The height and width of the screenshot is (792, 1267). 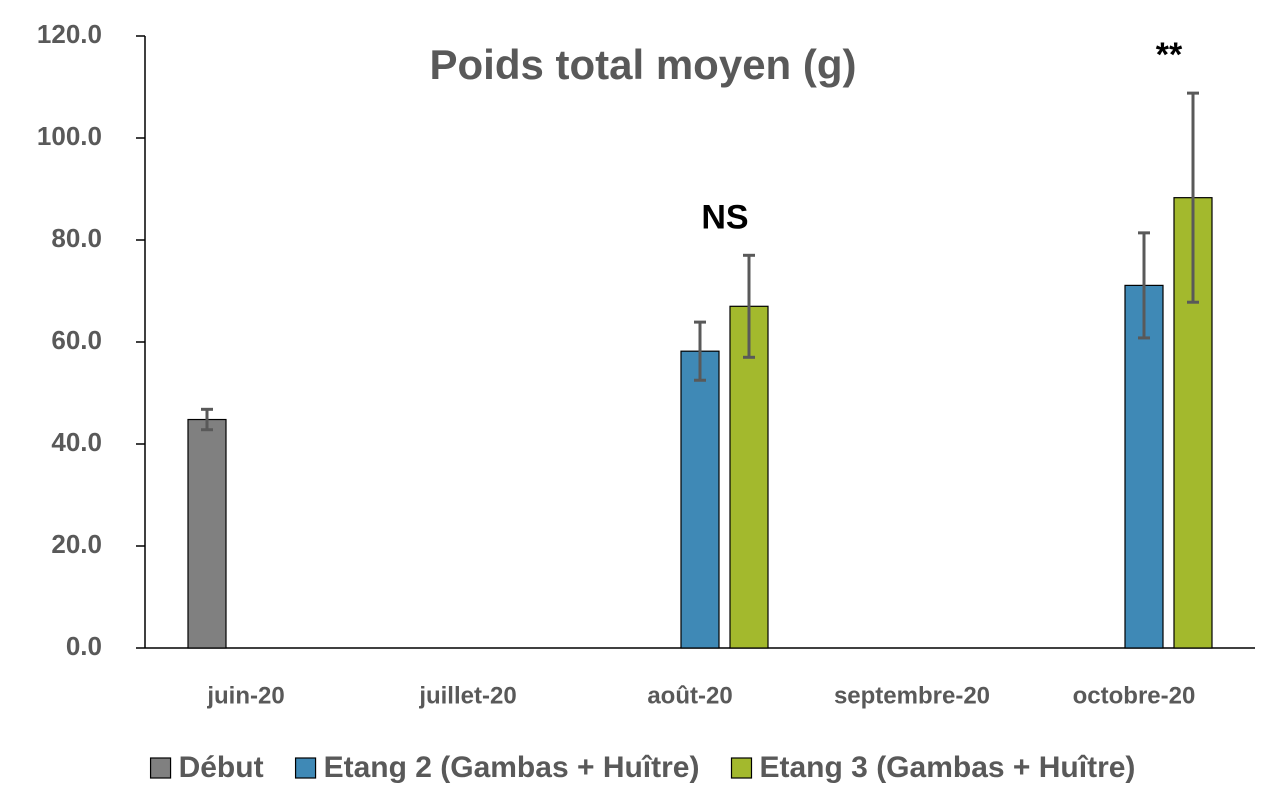 What do you see at coordinates (1134, 695) in the screenshot?
I see `x-tick-label: octobre-20` at bounding box center [1134, 695].